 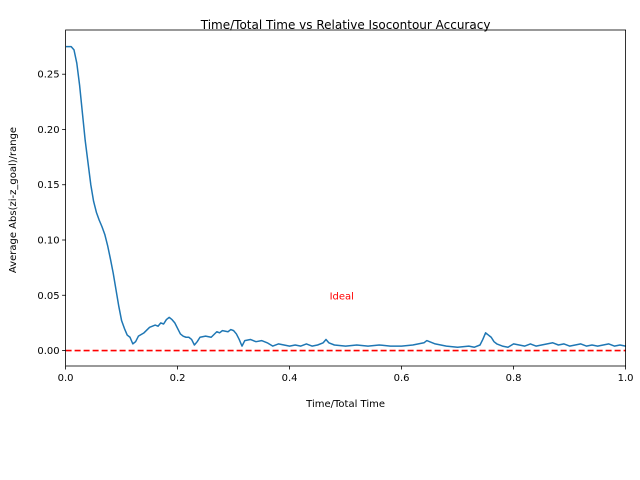 I want to click on y-tick-label: 0.10, so click(x=48, y=241).